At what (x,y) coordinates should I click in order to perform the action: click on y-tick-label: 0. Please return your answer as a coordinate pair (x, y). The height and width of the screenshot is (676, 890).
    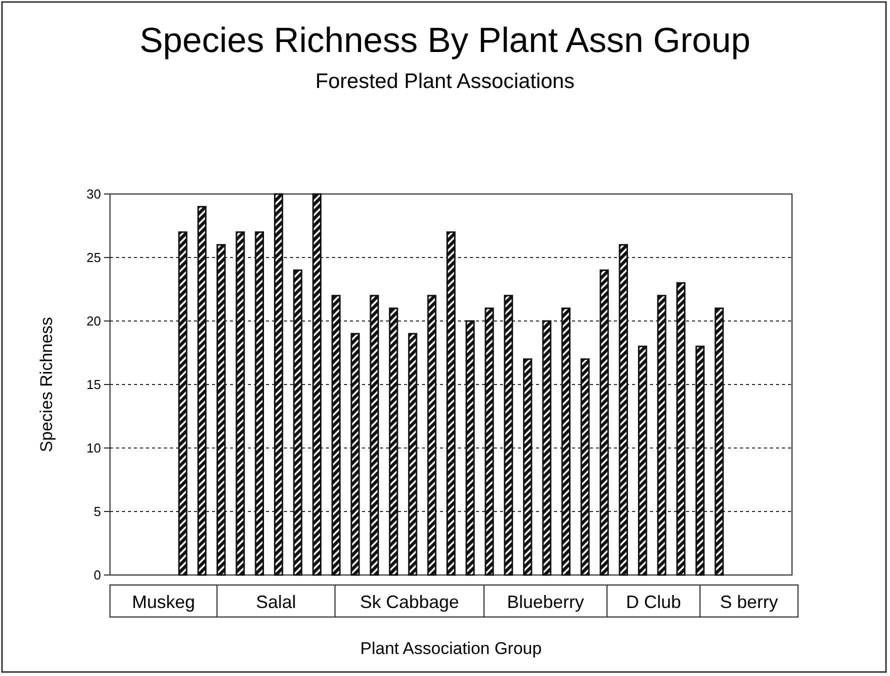
    Looking at the image, I should click on (97, 575).